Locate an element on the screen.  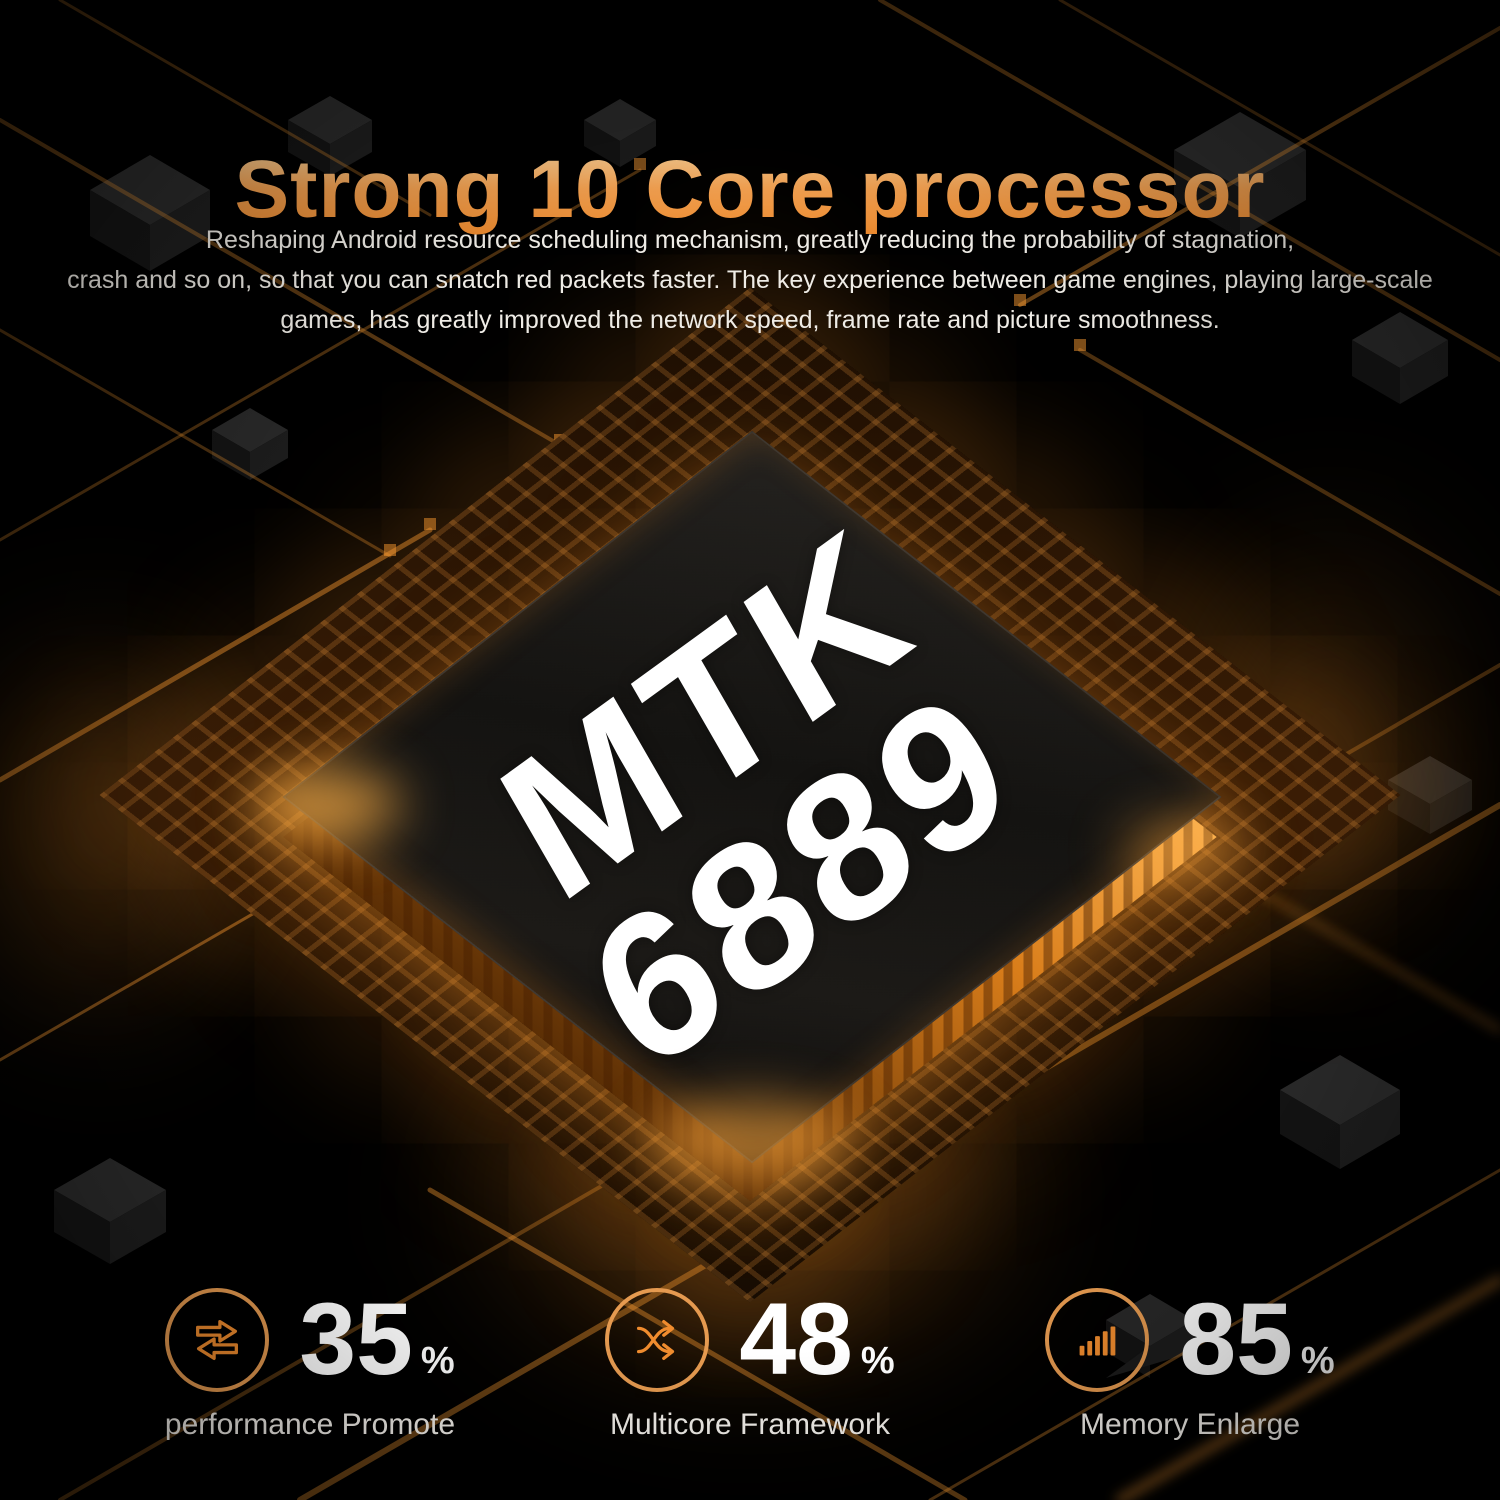
stat-value: 35 is located at coordinates (356, 1339).